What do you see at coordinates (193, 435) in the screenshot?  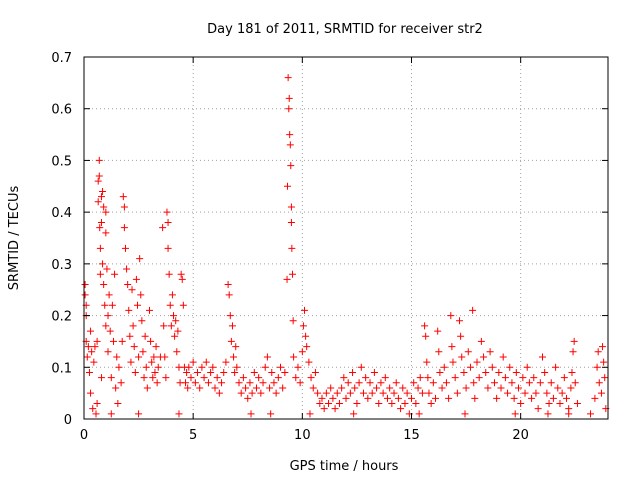 I see `x-tick-label: 5` at bounding box center [193, 435].